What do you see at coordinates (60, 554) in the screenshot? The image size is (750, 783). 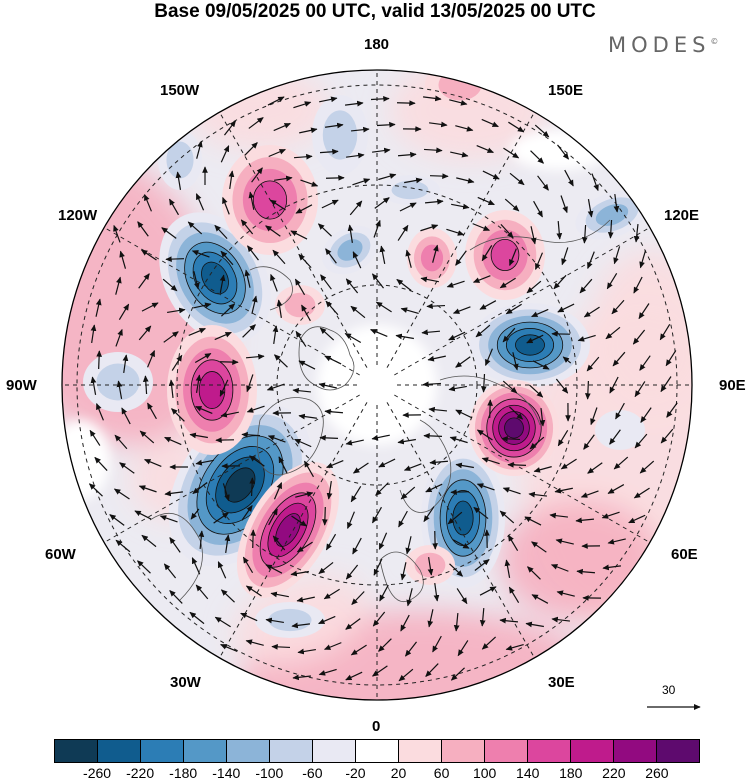 I see `label-60w: 60W` at bounding box center [60, 554].